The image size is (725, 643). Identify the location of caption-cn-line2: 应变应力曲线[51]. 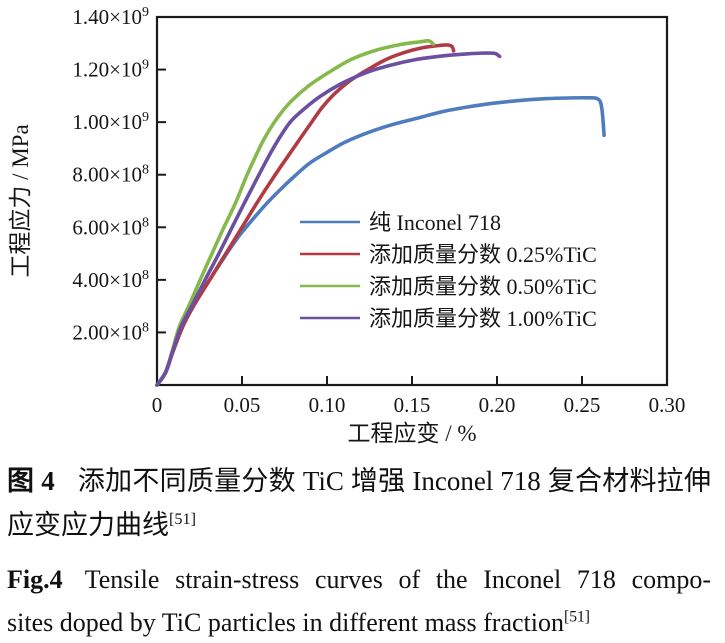
(359, 526).